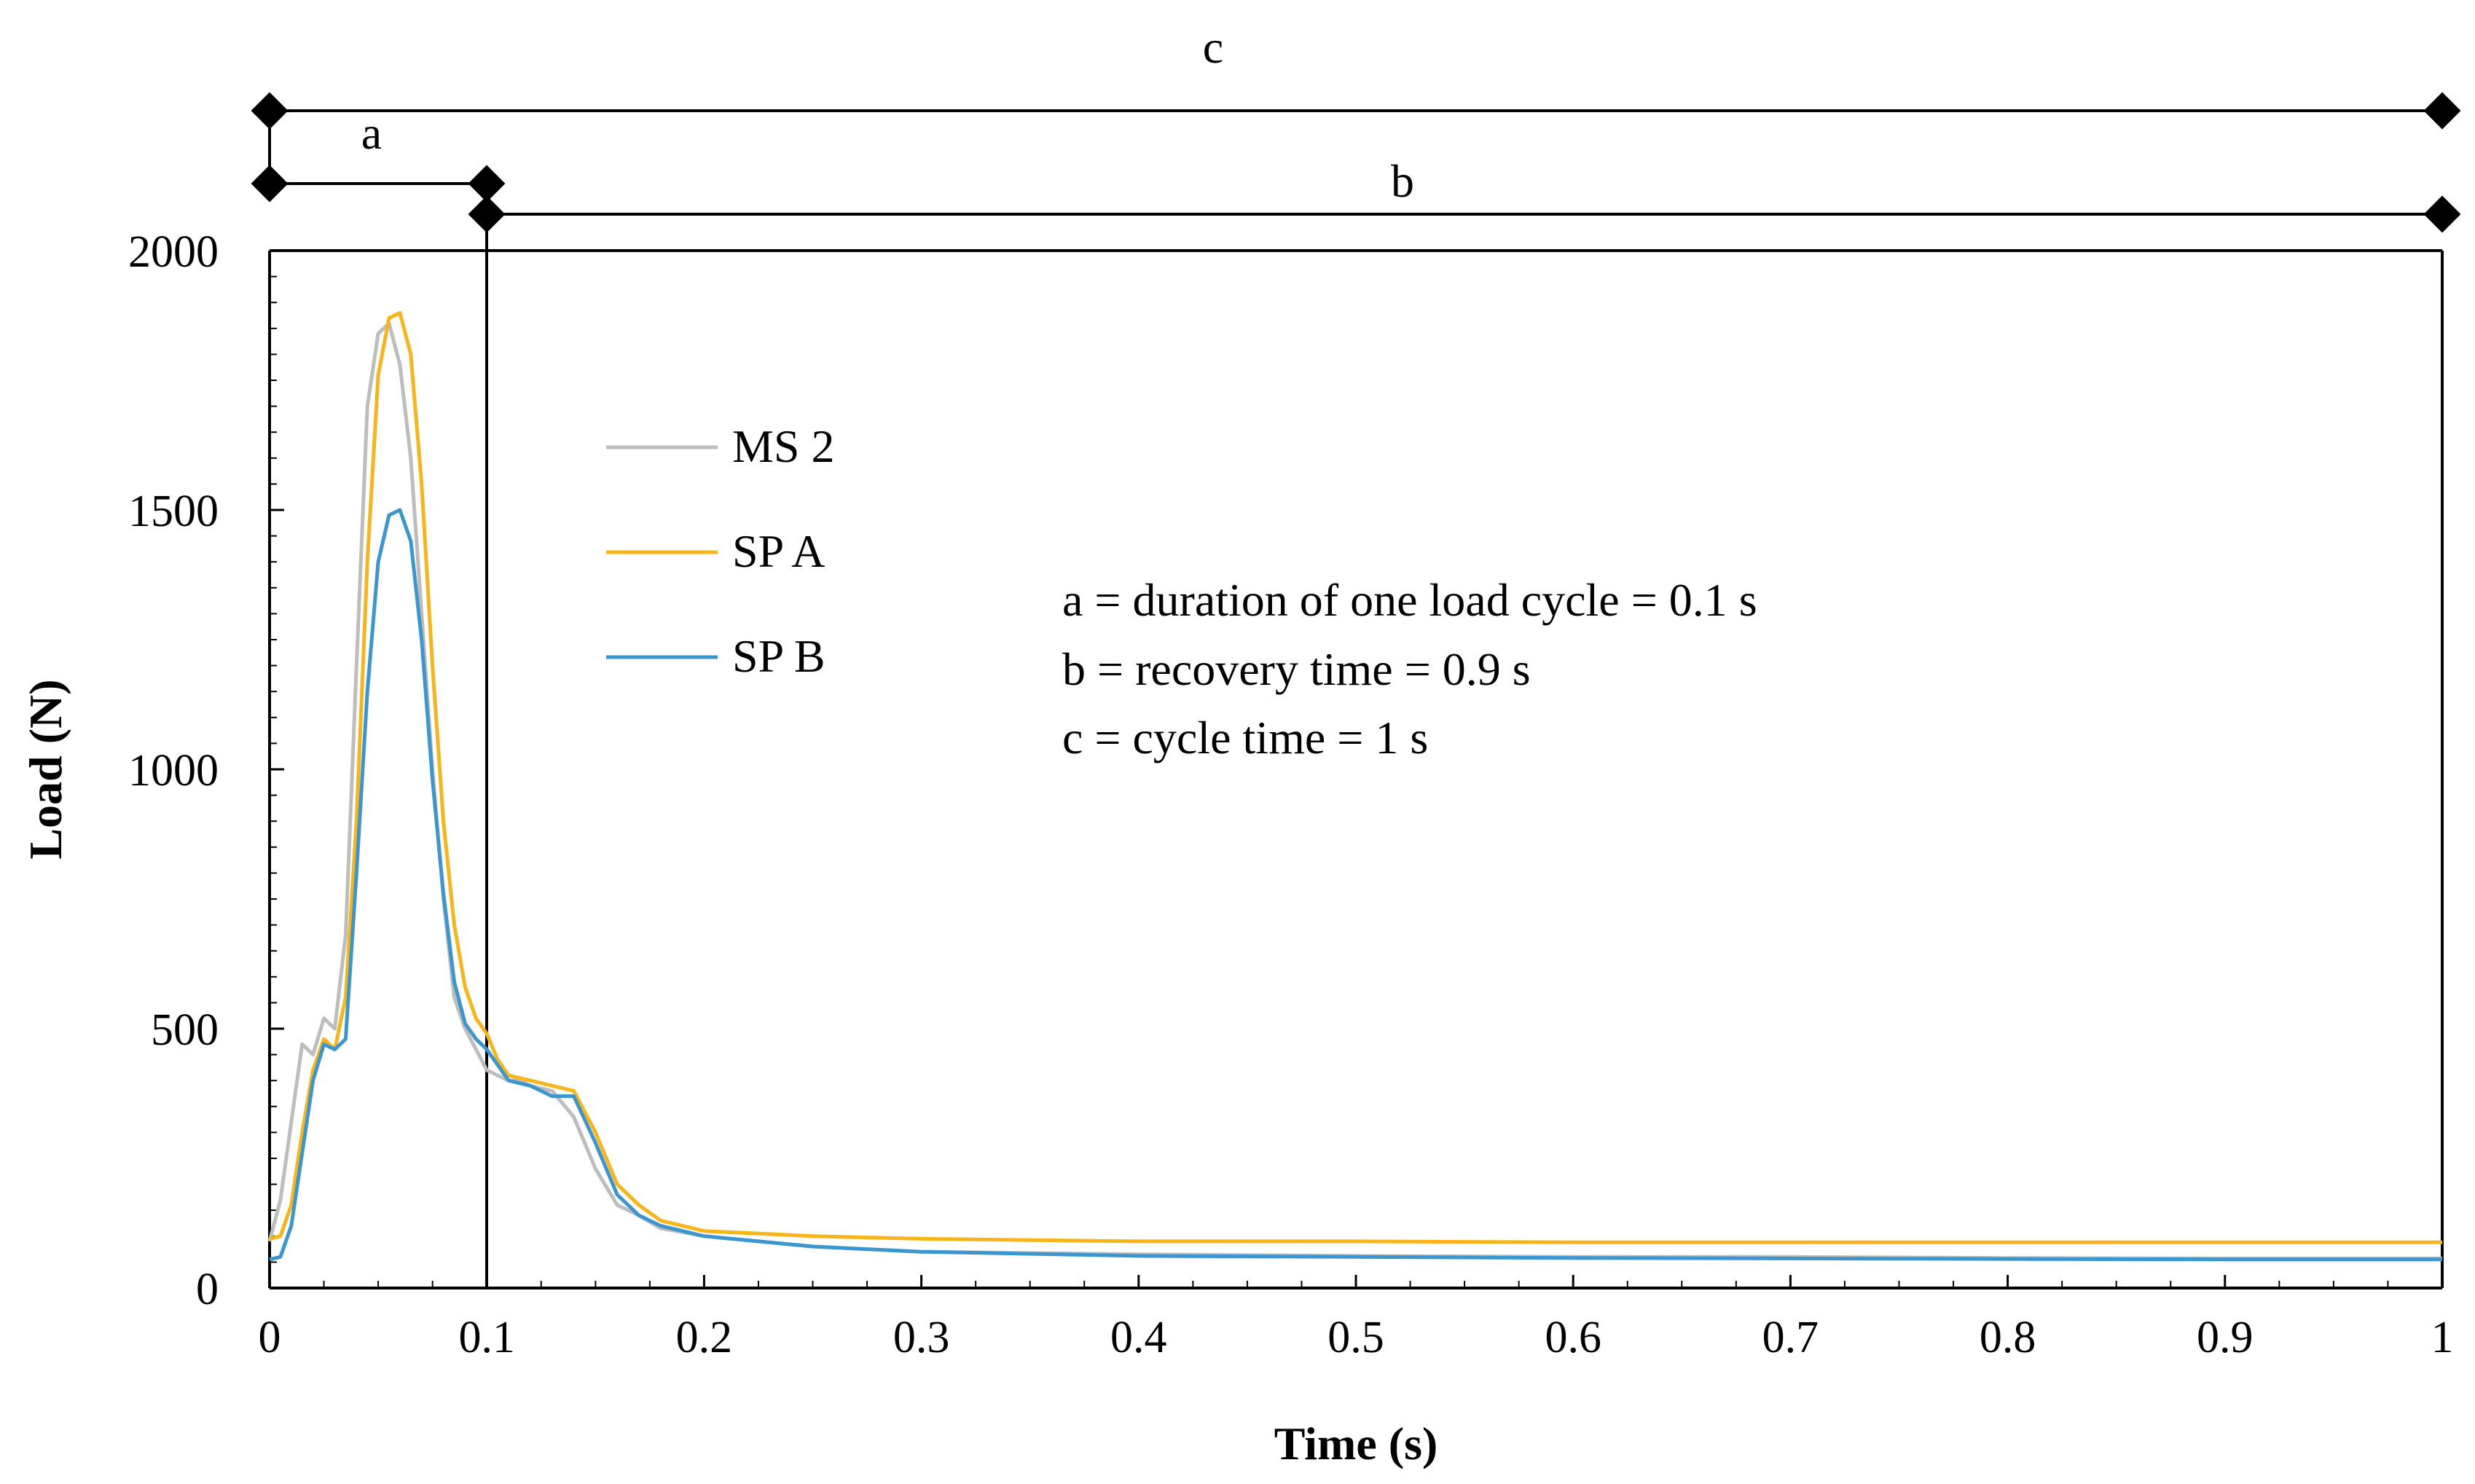 The width and height of the screenshot is (2475, 1484). I want to click on annotation-c: c = cycle time = 1 s, so click(1245, 737).